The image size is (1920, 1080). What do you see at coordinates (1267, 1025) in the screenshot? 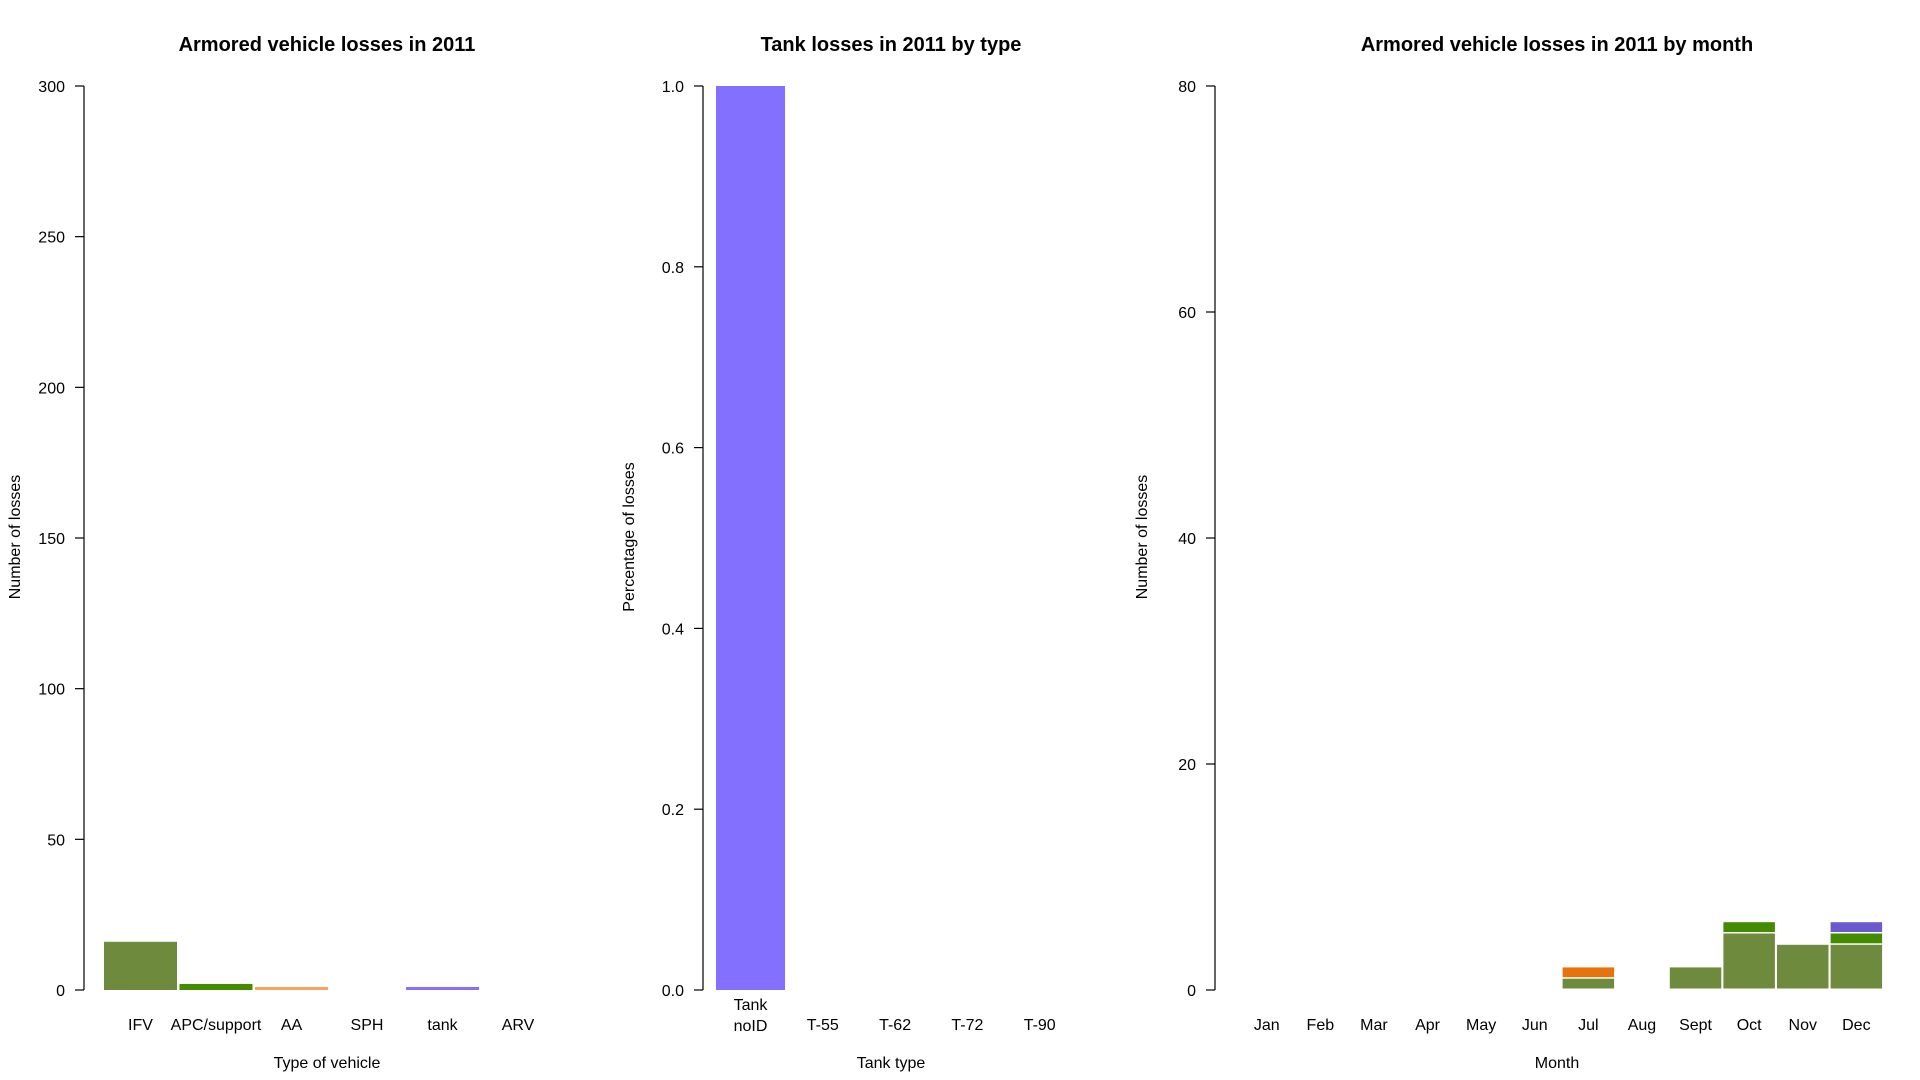
I see `x-tick-label: Jan` at bounding box center [1267, 1025].